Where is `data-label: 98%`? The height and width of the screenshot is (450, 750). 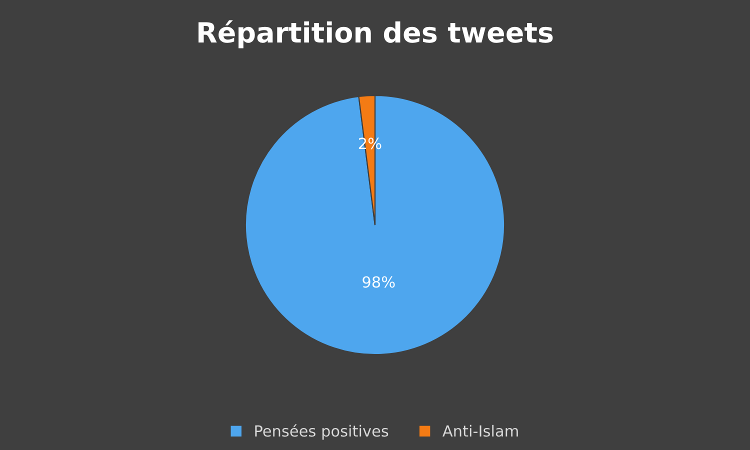 data-label: 98% is located at coordinates (378, 282).